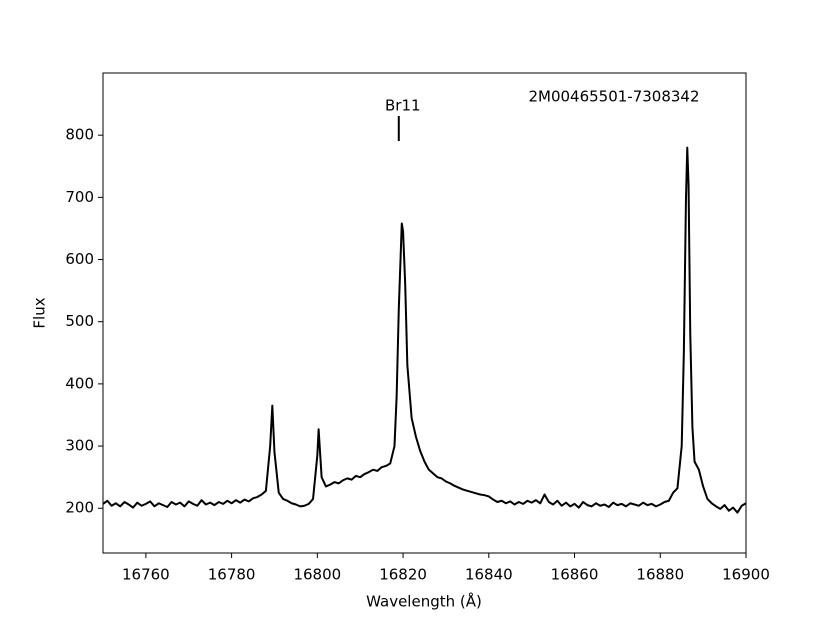 This screenshot has height=627, width=830. What do you see at coordinates (489, 575) in the screenshot?
I see `x-tick-label: 16840` at bounding box center [489, 575].